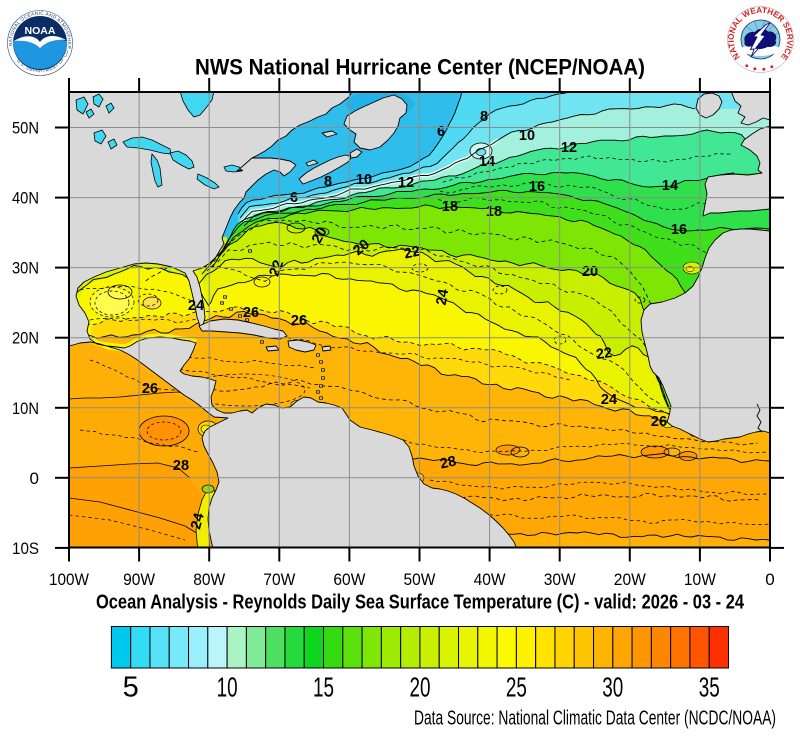 This screenshot has height=737, width=800. Describe the element at coordinates (441, 132) in the screenshot. I see `svg-text: 6` at that location.